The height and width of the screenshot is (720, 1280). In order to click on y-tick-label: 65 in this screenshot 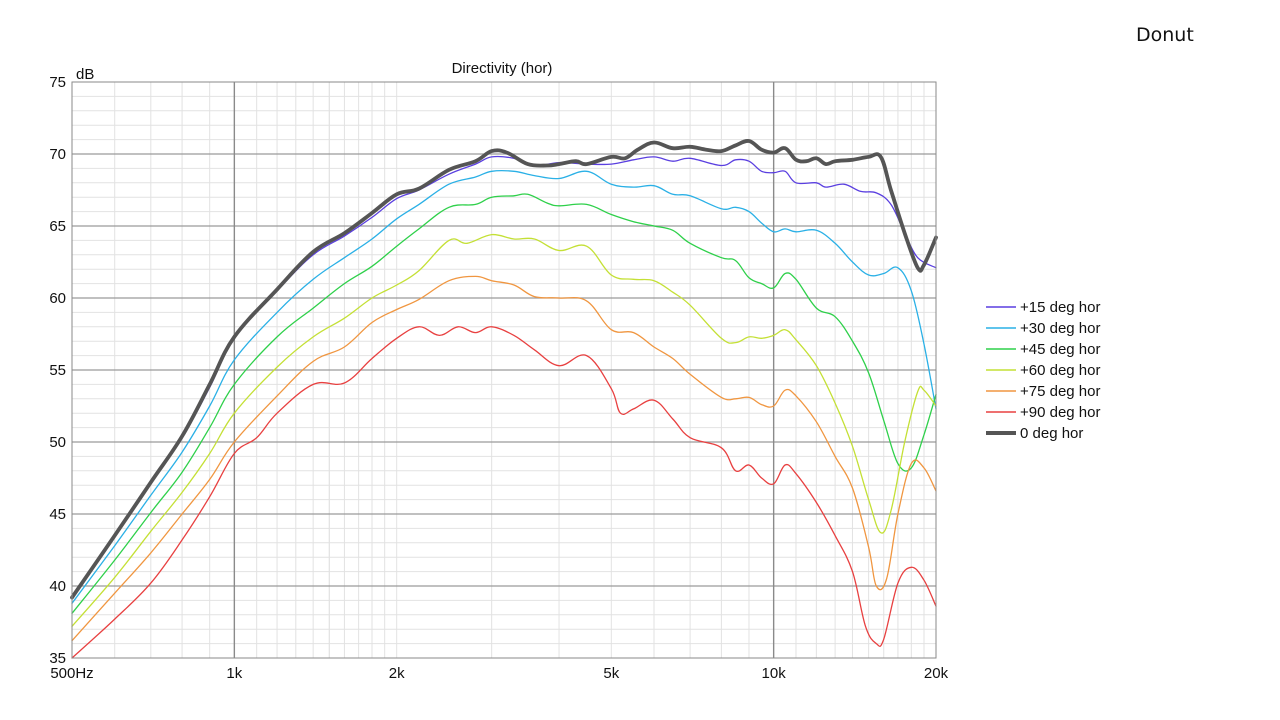, I will do `click(57, 226)`.